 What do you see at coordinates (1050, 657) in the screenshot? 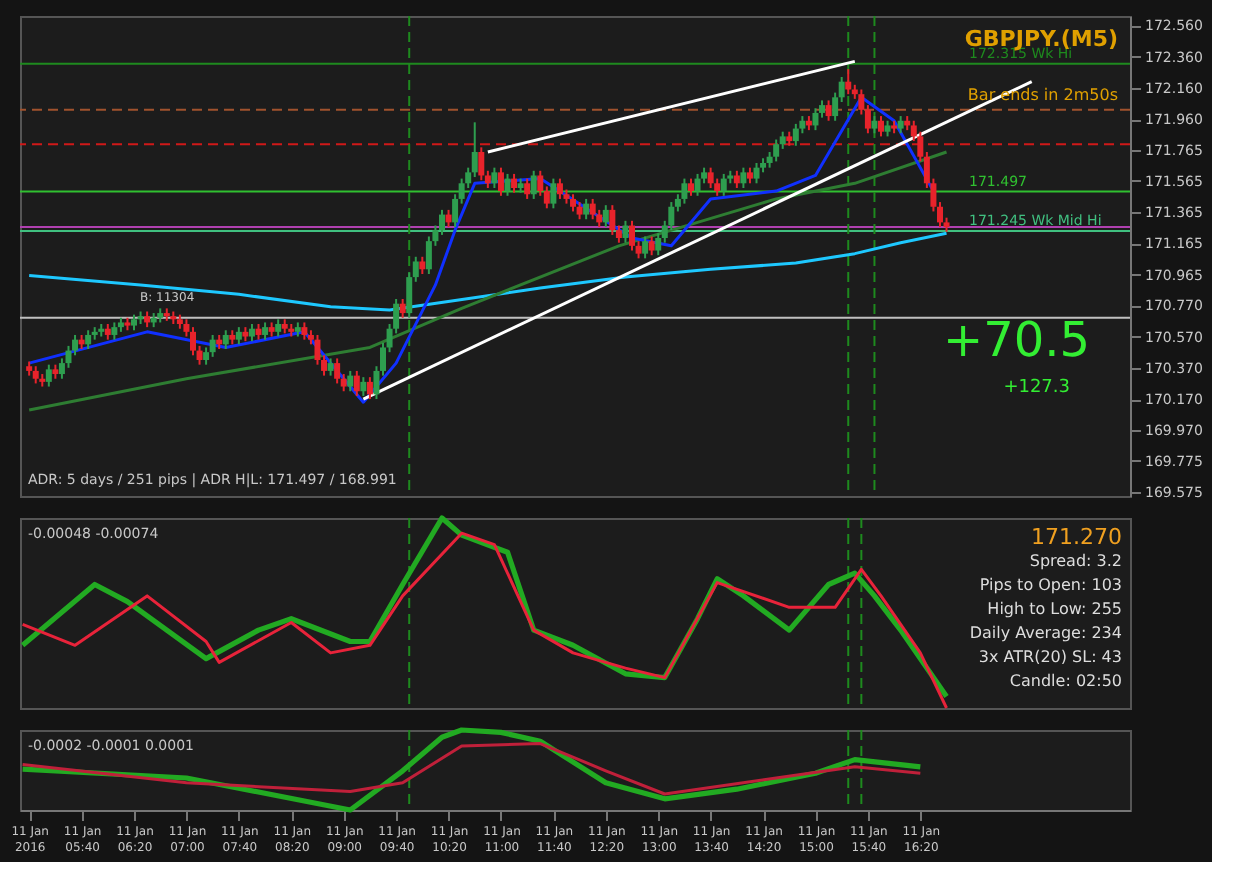
I see `annotation: 3x ATR(20) SL: 43` at bounding box center [1050, 657].